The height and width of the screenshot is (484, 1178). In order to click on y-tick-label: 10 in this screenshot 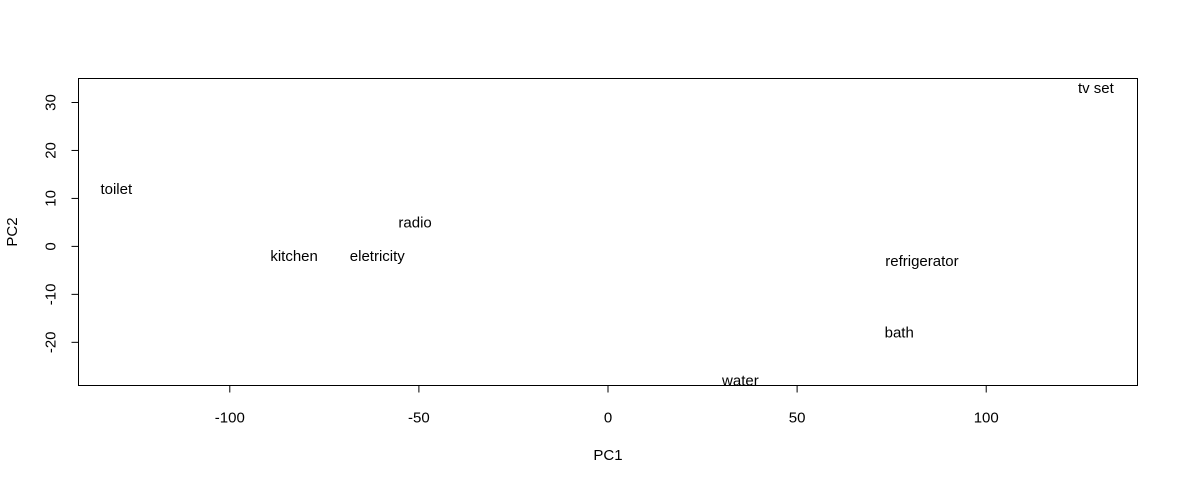, I will do `click(51, 198)`.